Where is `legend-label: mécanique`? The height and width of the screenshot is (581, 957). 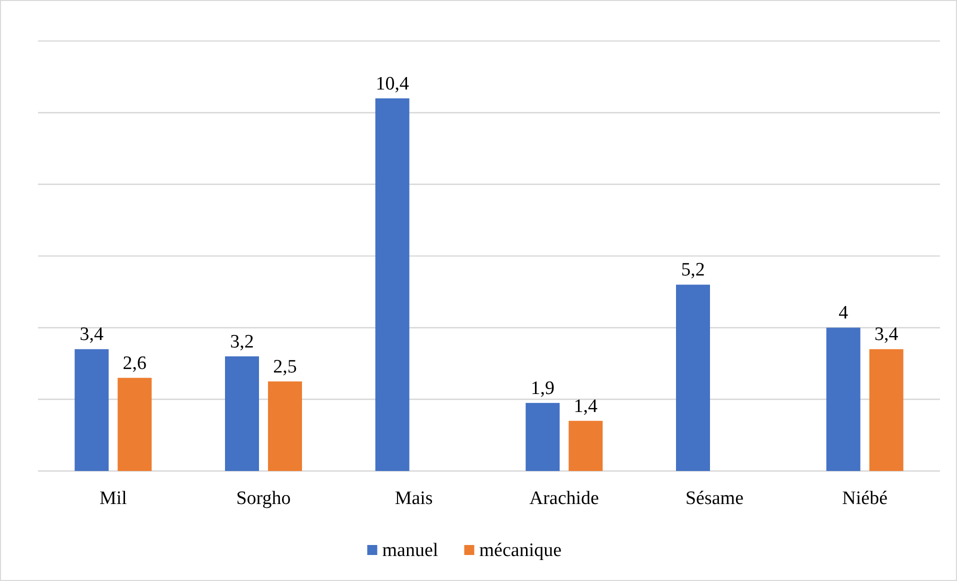 legend-label: mécanique is located at coordinates (520, 550).